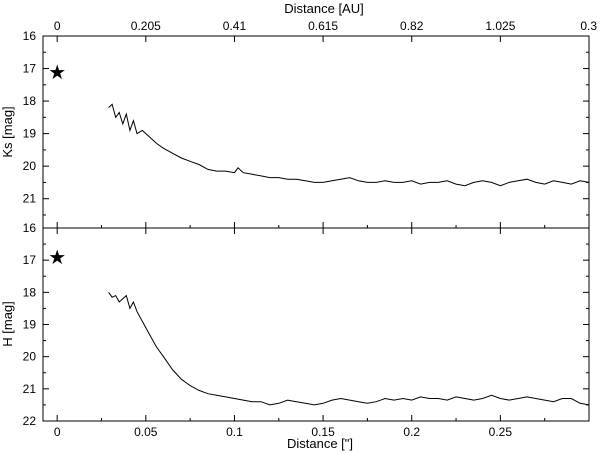 The image size is (600, 453). What do you see at coordinates (146, 26) in the screenshot?
I see `top-tick-label: 0.205` at bounding box center [146, 26].